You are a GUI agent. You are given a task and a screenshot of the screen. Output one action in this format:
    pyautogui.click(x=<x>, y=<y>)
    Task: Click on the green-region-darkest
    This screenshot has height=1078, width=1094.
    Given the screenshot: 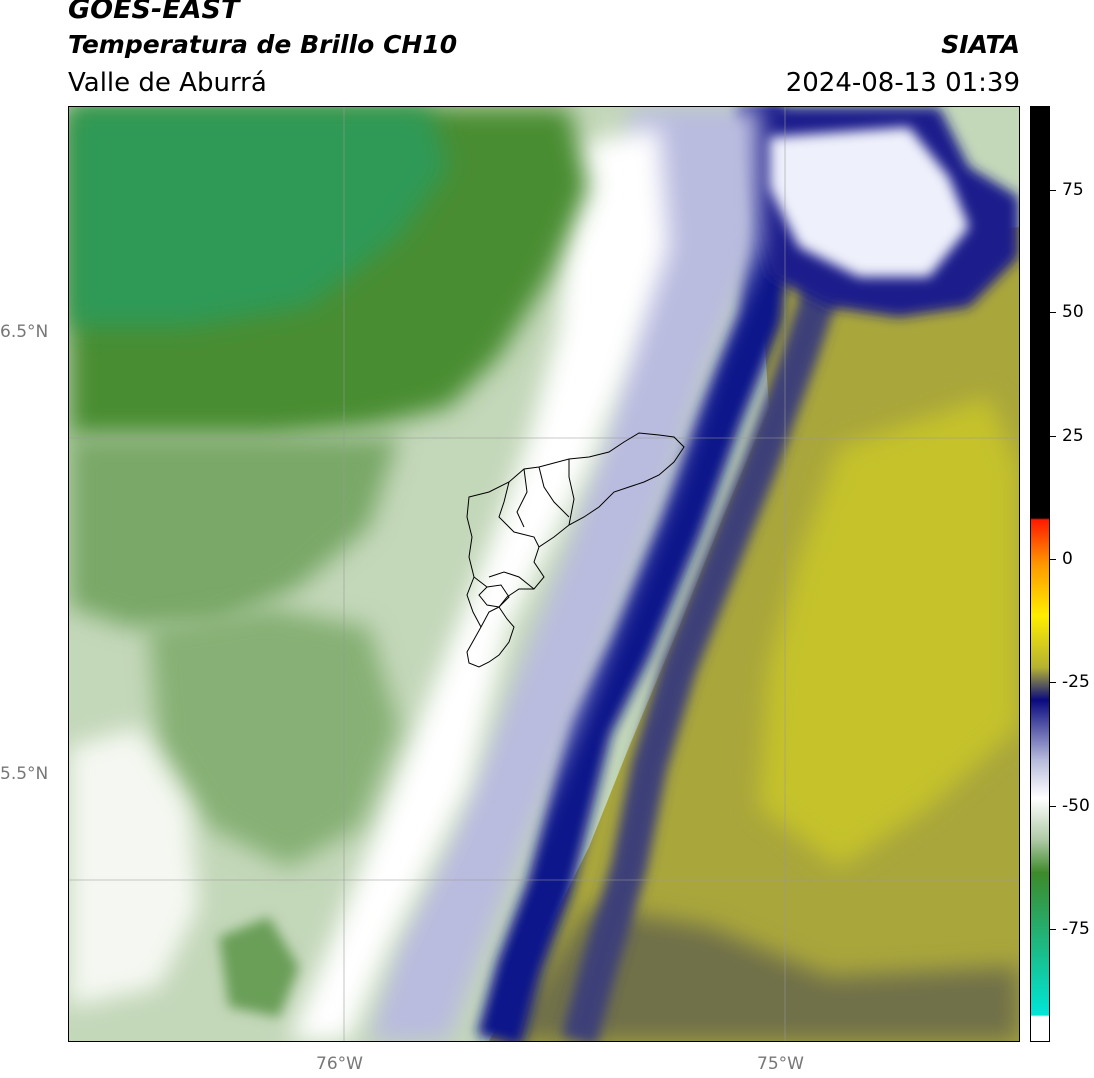 What is the action you would take?
    pyautogui.click(x=259, y=217)
    